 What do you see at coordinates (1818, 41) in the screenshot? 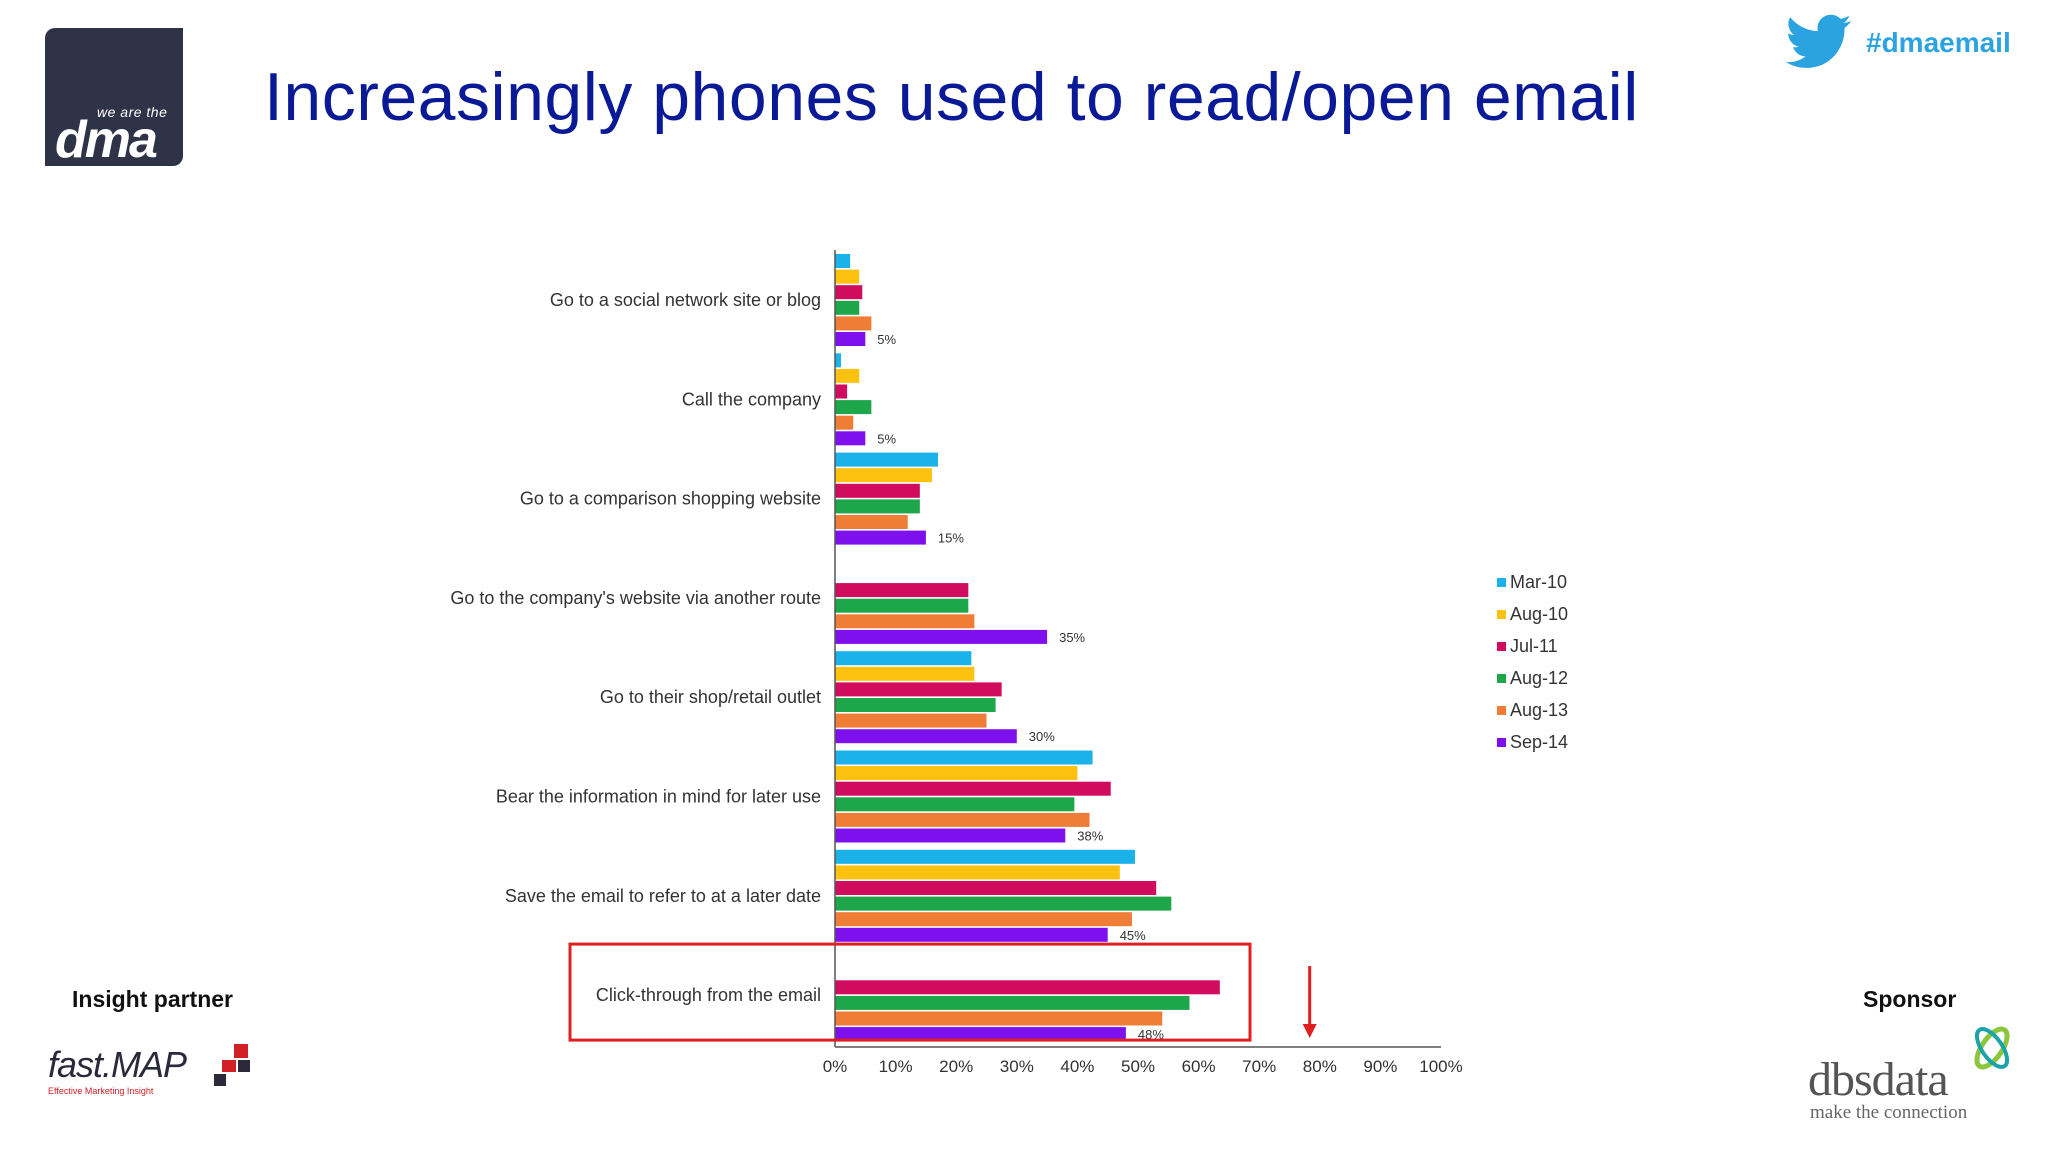
I see `twitter-bird-icon` at bounding box center [1818, 41].